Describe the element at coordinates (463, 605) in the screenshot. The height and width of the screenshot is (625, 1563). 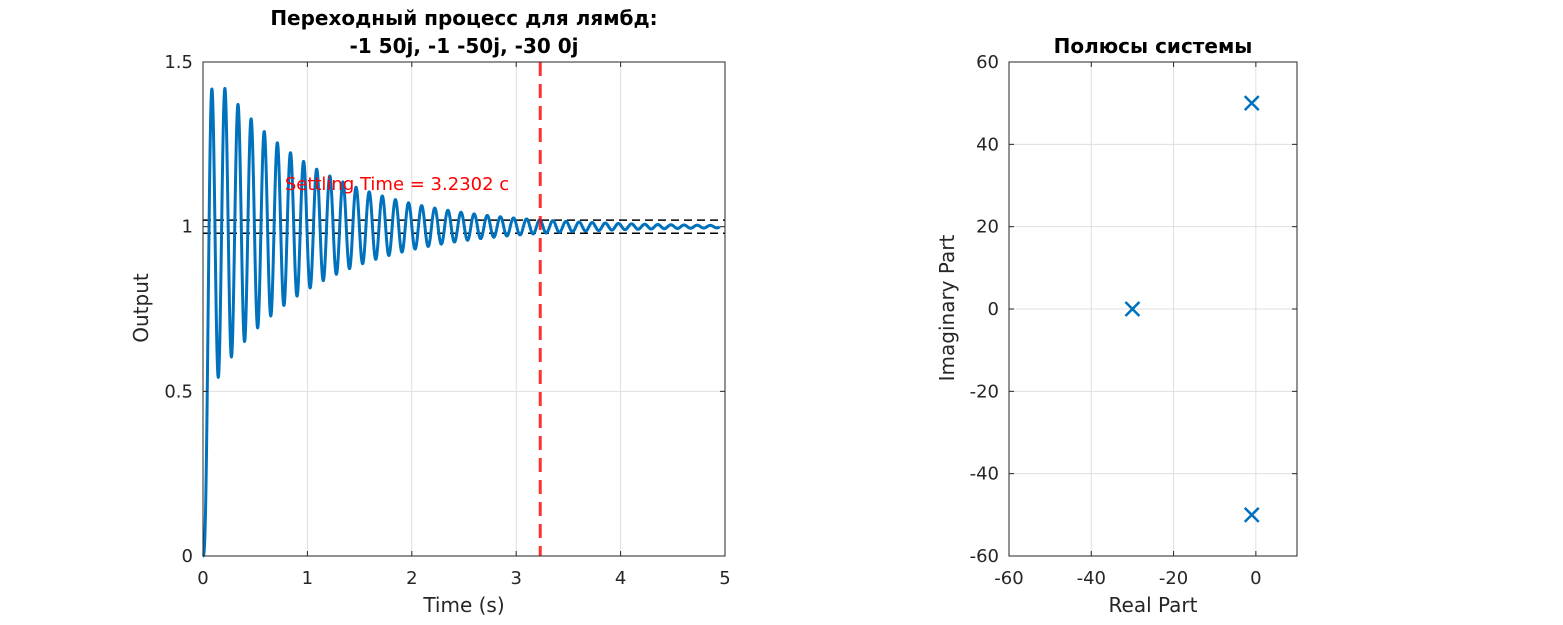
I see `step-x-axis-label: Time (s)` at that location.